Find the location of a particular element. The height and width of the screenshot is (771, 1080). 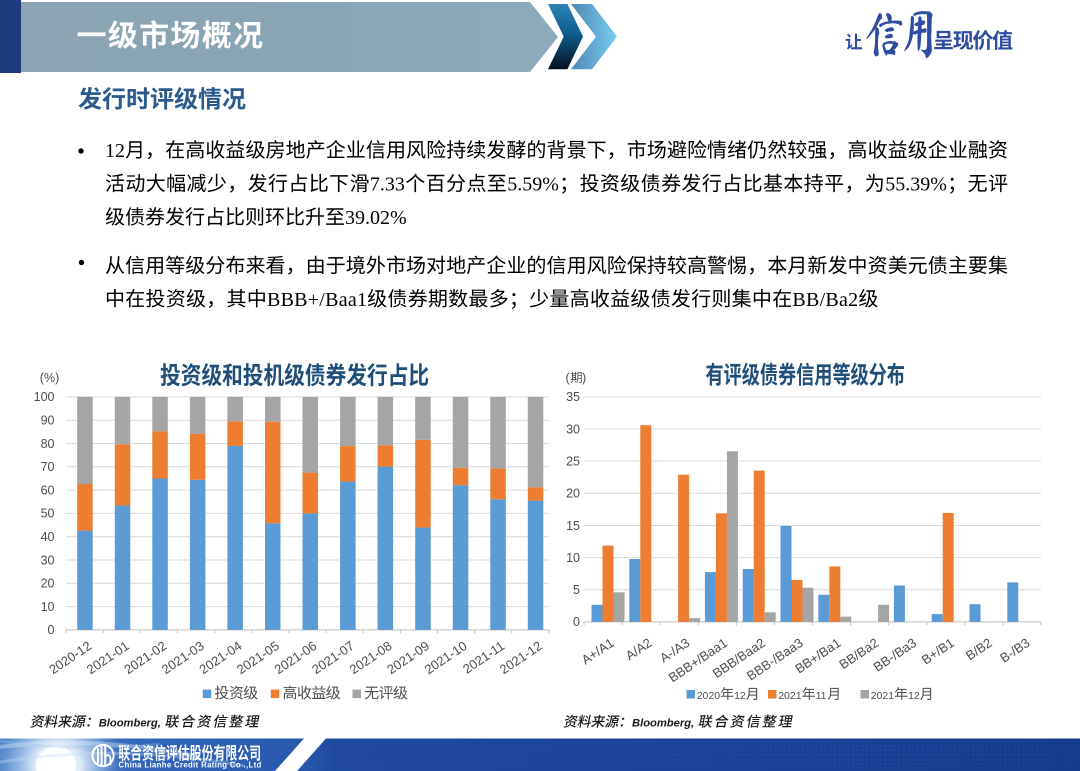

svg-text: 39.02% is located at coordinates (376, 218).